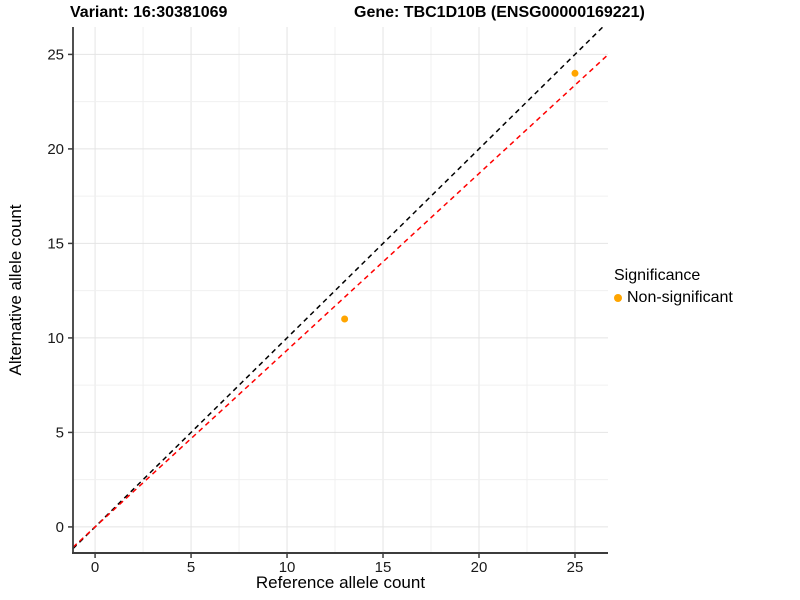 This screenshot has height=600, width=800. What do you see at coordinates (15, 290) in the screenshot?
I see `y-axis-title: Alternative allele count` at bounding box center [15, 290].